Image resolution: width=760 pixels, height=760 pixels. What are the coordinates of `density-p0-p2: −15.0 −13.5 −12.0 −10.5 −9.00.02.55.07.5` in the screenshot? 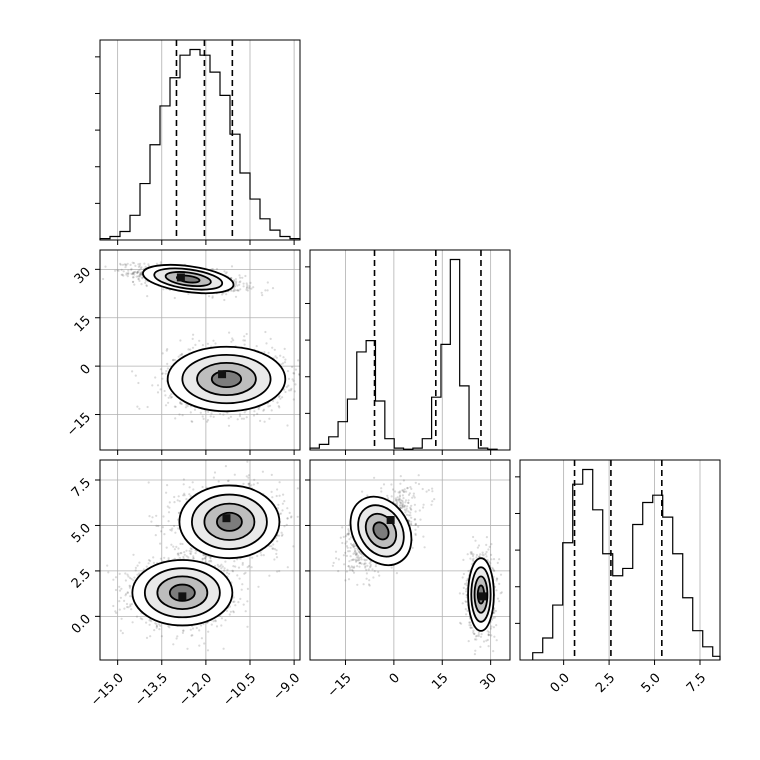 It's located at (186, 584).